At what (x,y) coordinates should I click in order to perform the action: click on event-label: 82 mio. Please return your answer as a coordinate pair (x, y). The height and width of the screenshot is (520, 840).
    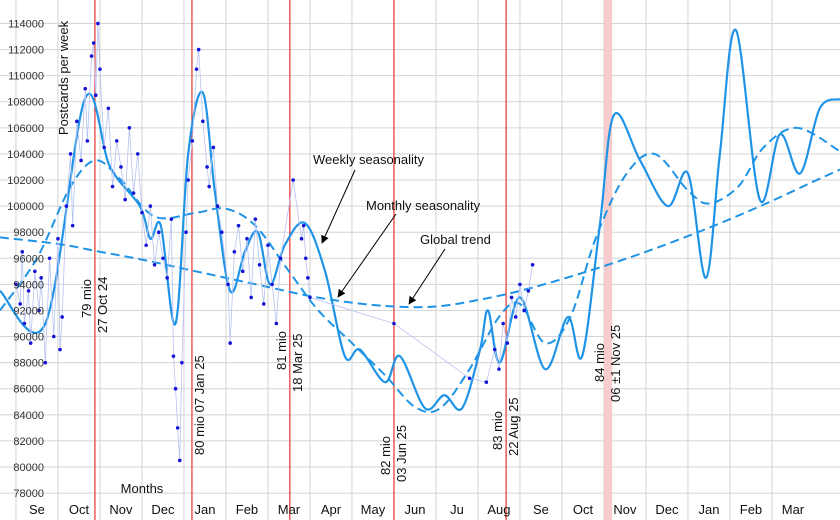
    Looking at the image, I should click on (385, 455).